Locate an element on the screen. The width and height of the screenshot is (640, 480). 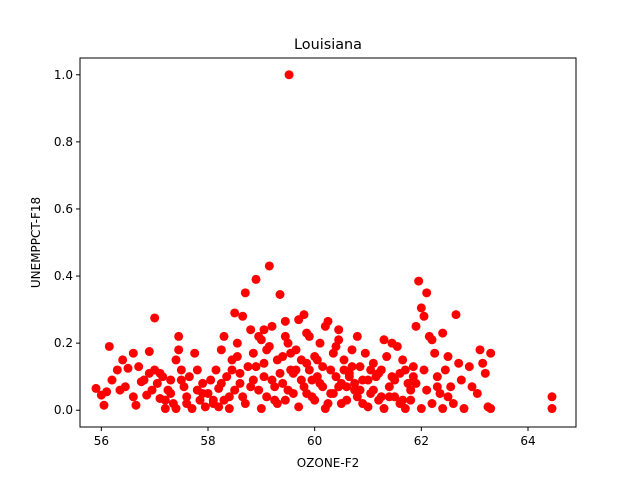
x-tick-label: 58 is located at coordinates (207, 441).